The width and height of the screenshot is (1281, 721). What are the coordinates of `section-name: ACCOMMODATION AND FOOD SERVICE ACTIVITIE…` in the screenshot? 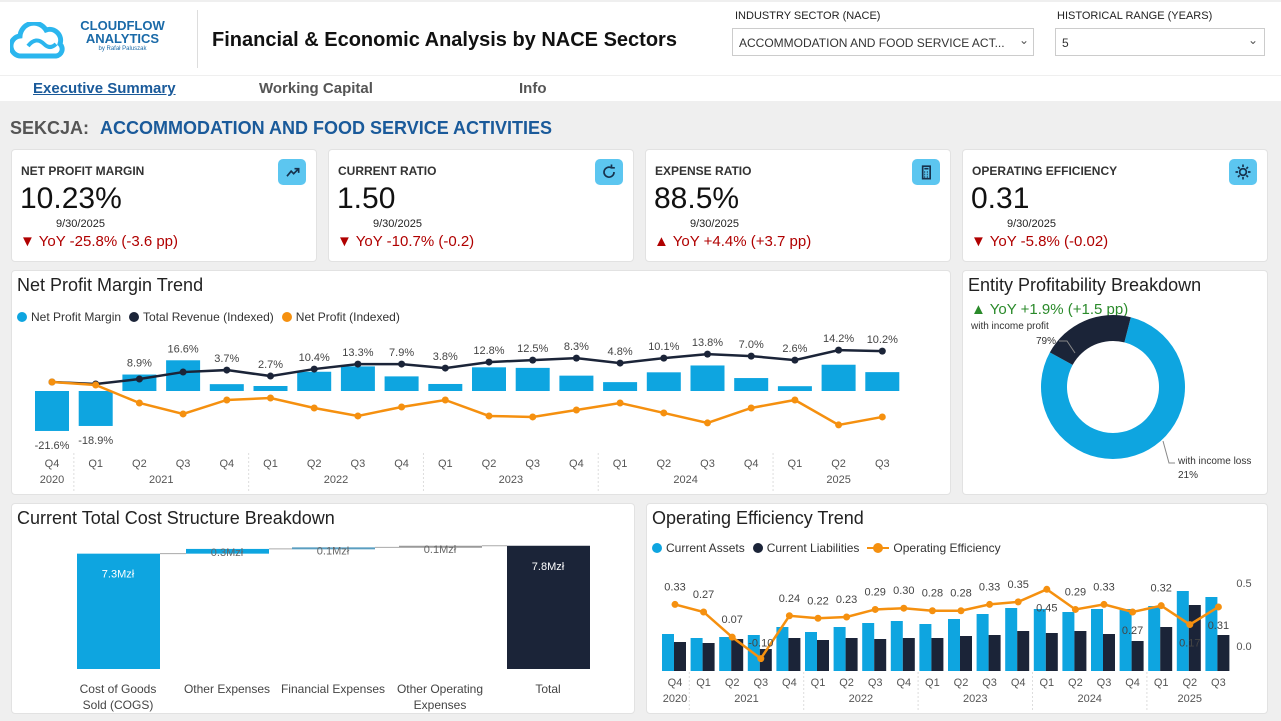 It's located at (326, 128).